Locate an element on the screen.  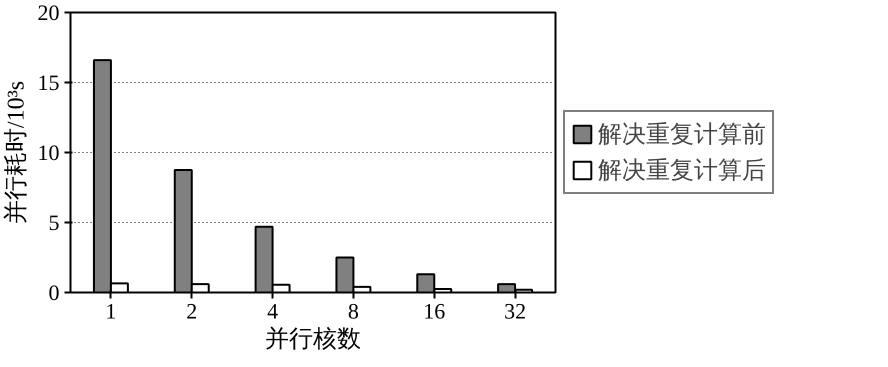
y-tick-label: 15 is located at coordinates (49, 82).